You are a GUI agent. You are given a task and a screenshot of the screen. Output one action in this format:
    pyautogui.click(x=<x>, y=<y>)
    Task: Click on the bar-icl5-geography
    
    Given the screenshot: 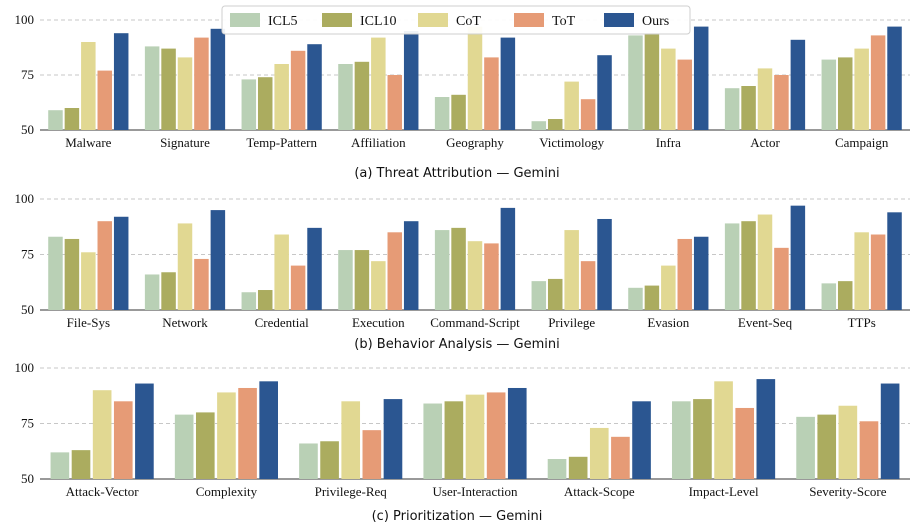 What is the action you would take?
    pyautogui.click(x=442, y=113)
    